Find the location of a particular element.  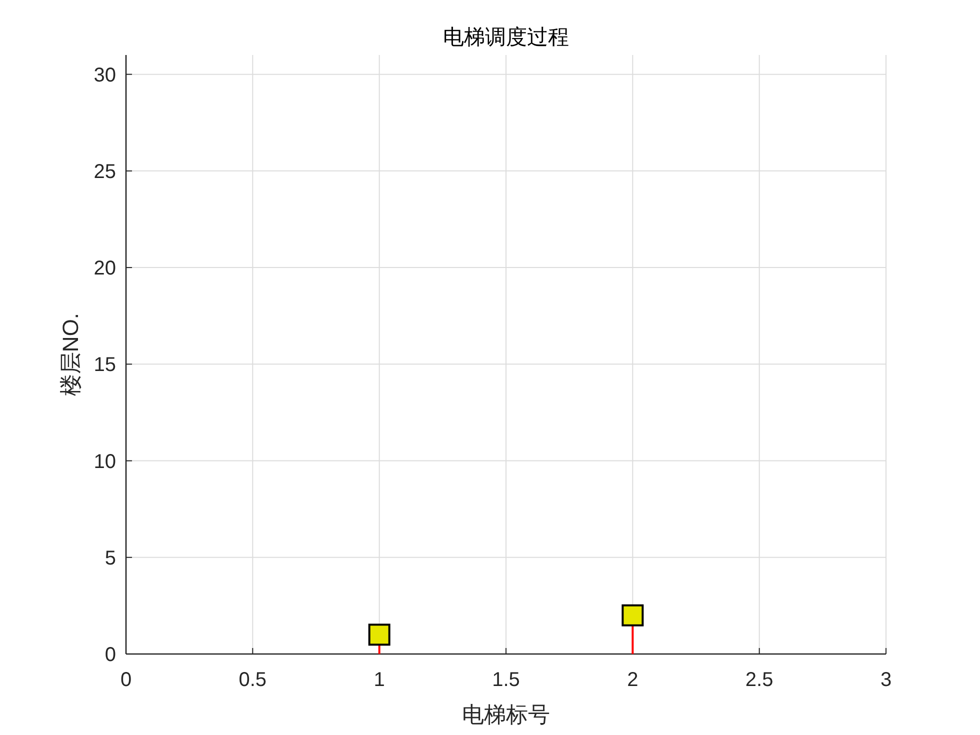

x-tick-label: 0.5 is located at coordinates (252, 680).